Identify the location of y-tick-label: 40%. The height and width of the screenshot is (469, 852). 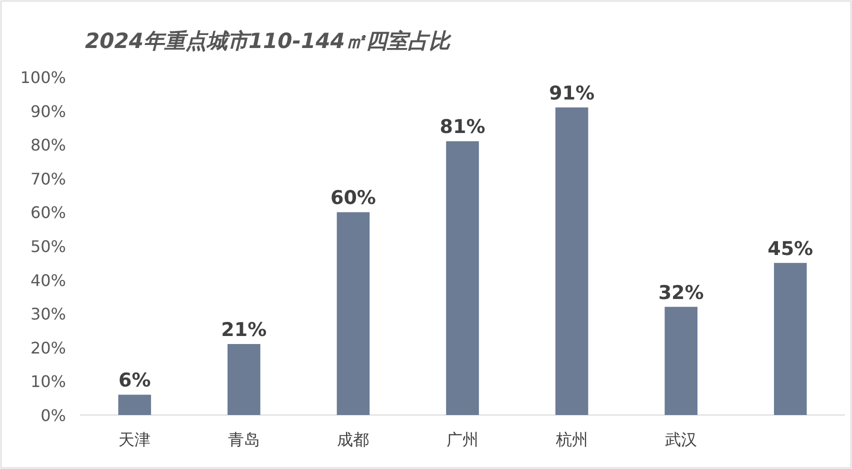
(48, 280).